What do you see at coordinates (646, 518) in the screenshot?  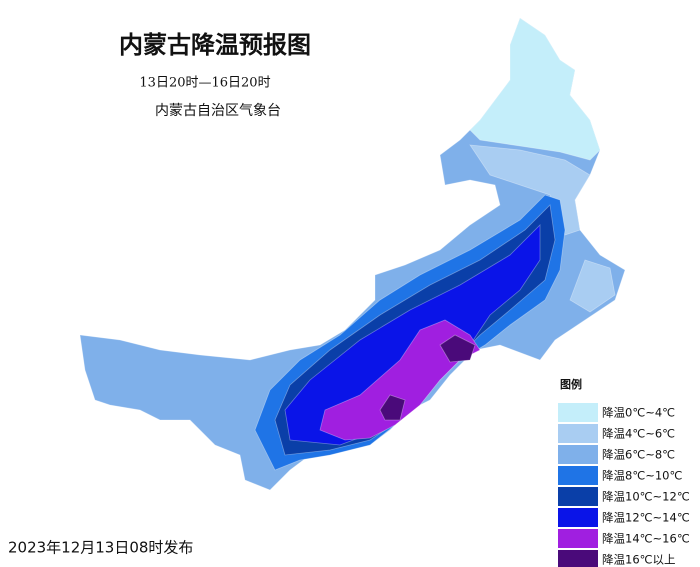 I see `legend-label: 降温12℃~14℃` at bounding box center [646, 518].